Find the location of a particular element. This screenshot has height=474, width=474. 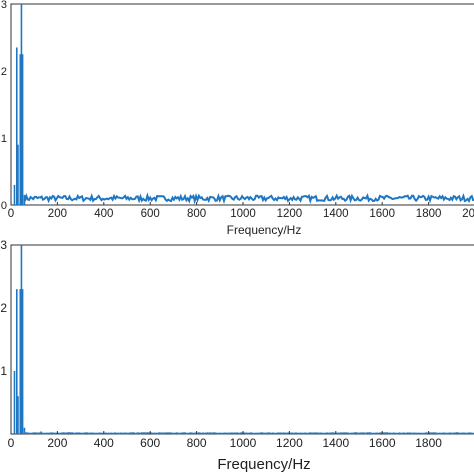

top-x-axis-label: Frequency/Hz is located at coordinates (264, 230).